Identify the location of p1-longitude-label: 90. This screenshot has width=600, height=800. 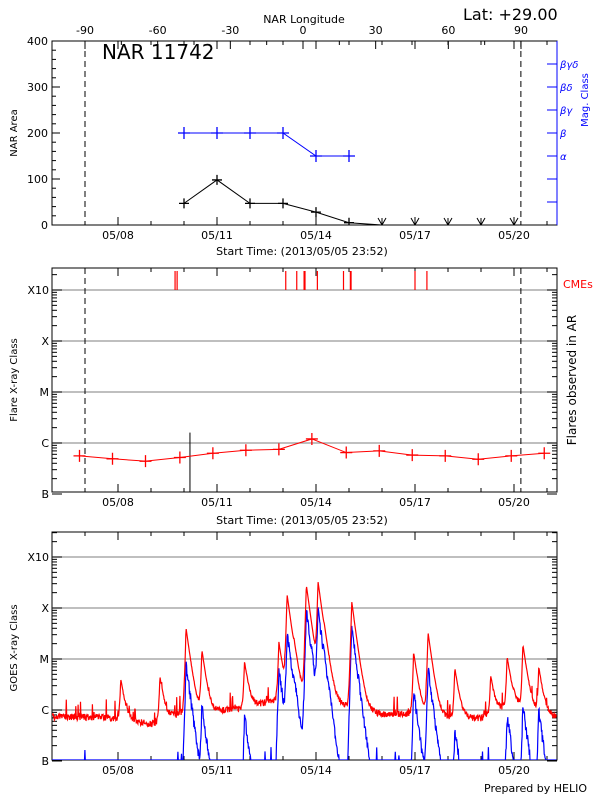
(521, 30).